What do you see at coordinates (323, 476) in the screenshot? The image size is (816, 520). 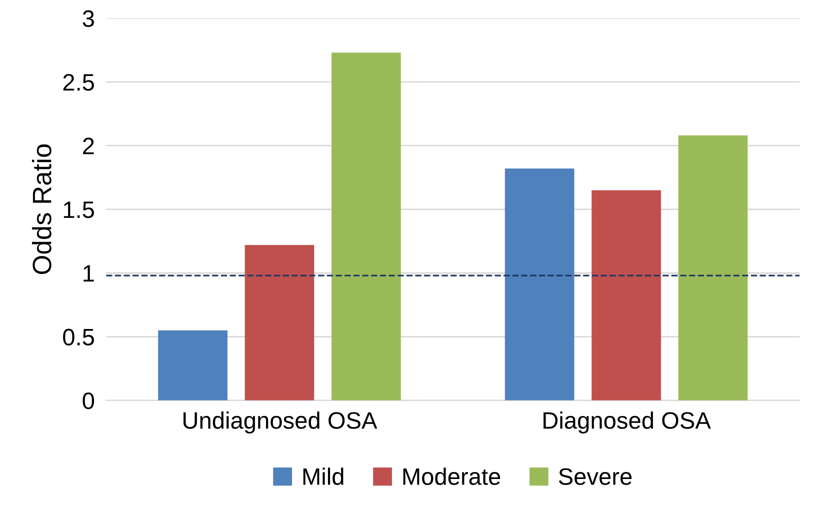 I see `legend-label: Mild` at bounding box center [323, 476].